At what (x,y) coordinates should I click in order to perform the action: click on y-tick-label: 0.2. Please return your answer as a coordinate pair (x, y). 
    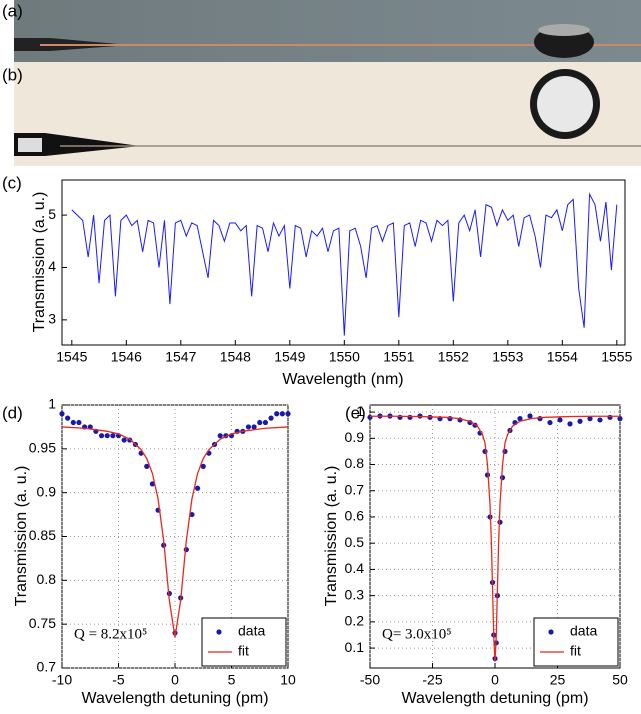
    Looking at the image, I should click on (355, 621).